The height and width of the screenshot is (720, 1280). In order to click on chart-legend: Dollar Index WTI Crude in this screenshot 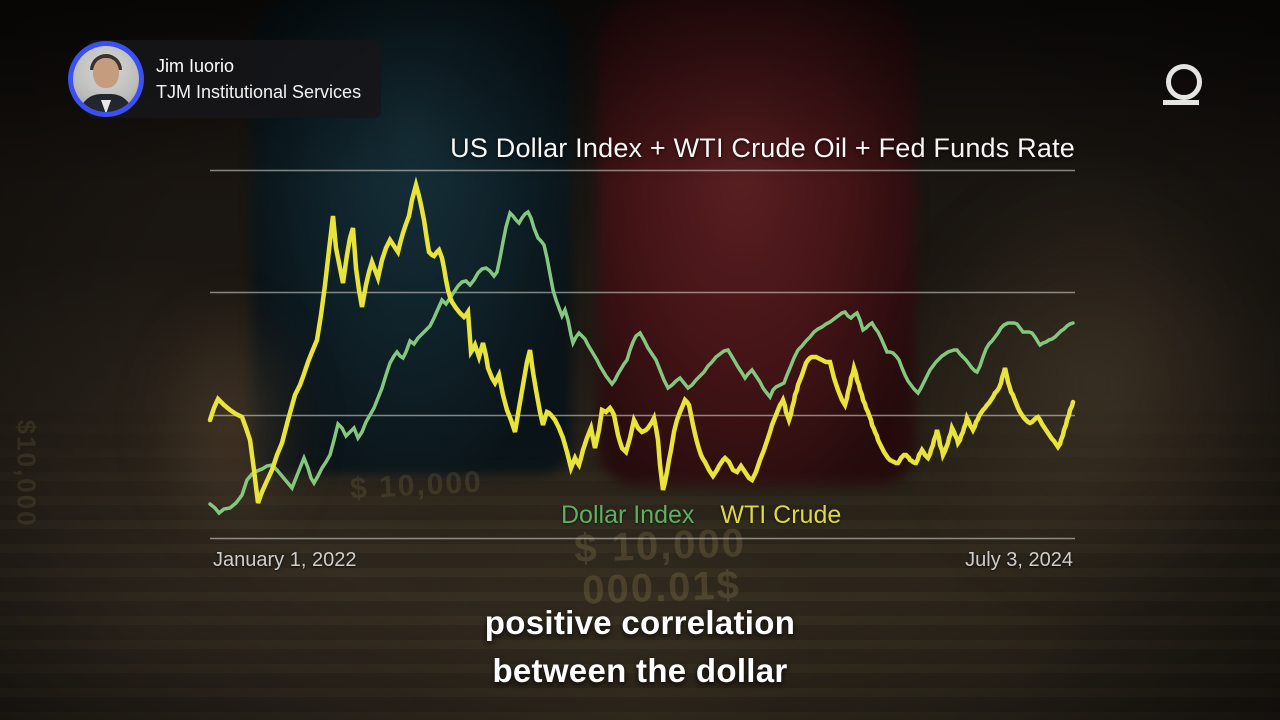, I will do `click(701, 515)`.